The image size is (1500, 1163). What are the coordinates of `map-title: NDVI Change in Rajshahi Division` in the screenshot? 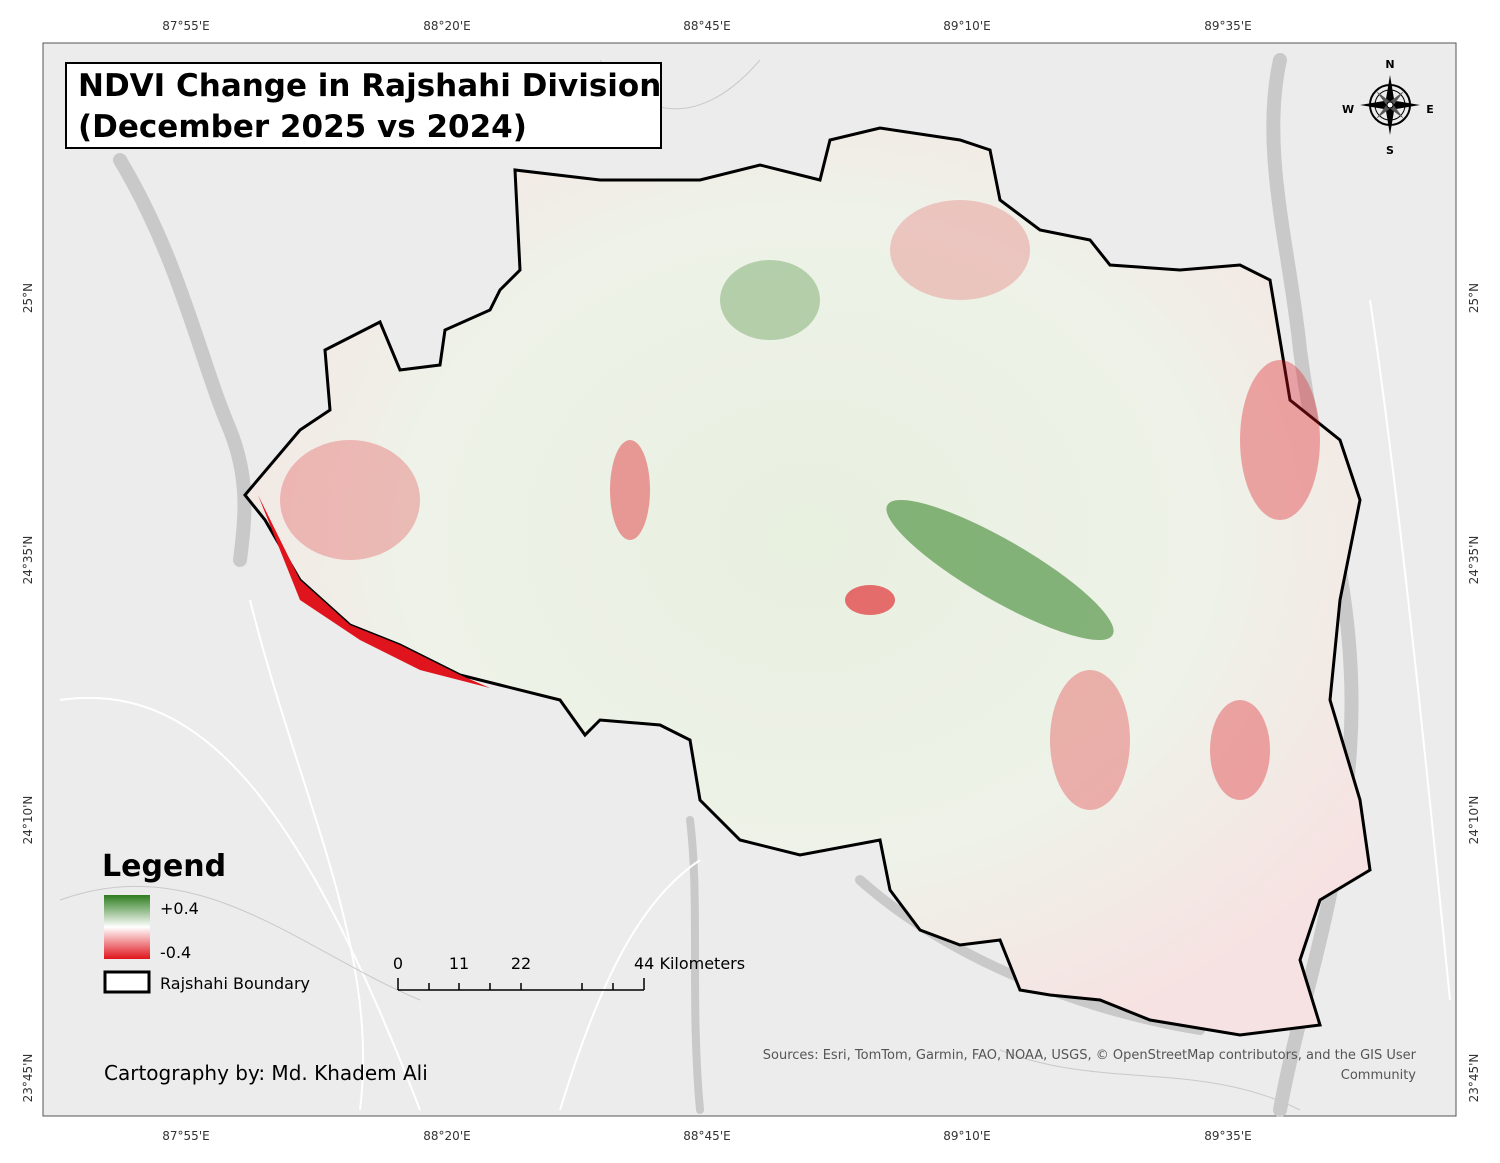 It's located at (369, 86).